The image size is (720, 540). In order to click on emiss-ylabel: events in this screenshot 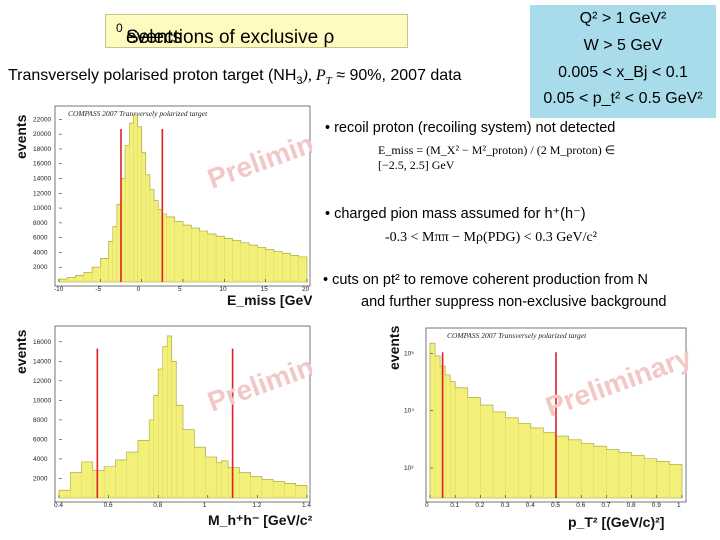, I will do `click(21, 136)`.